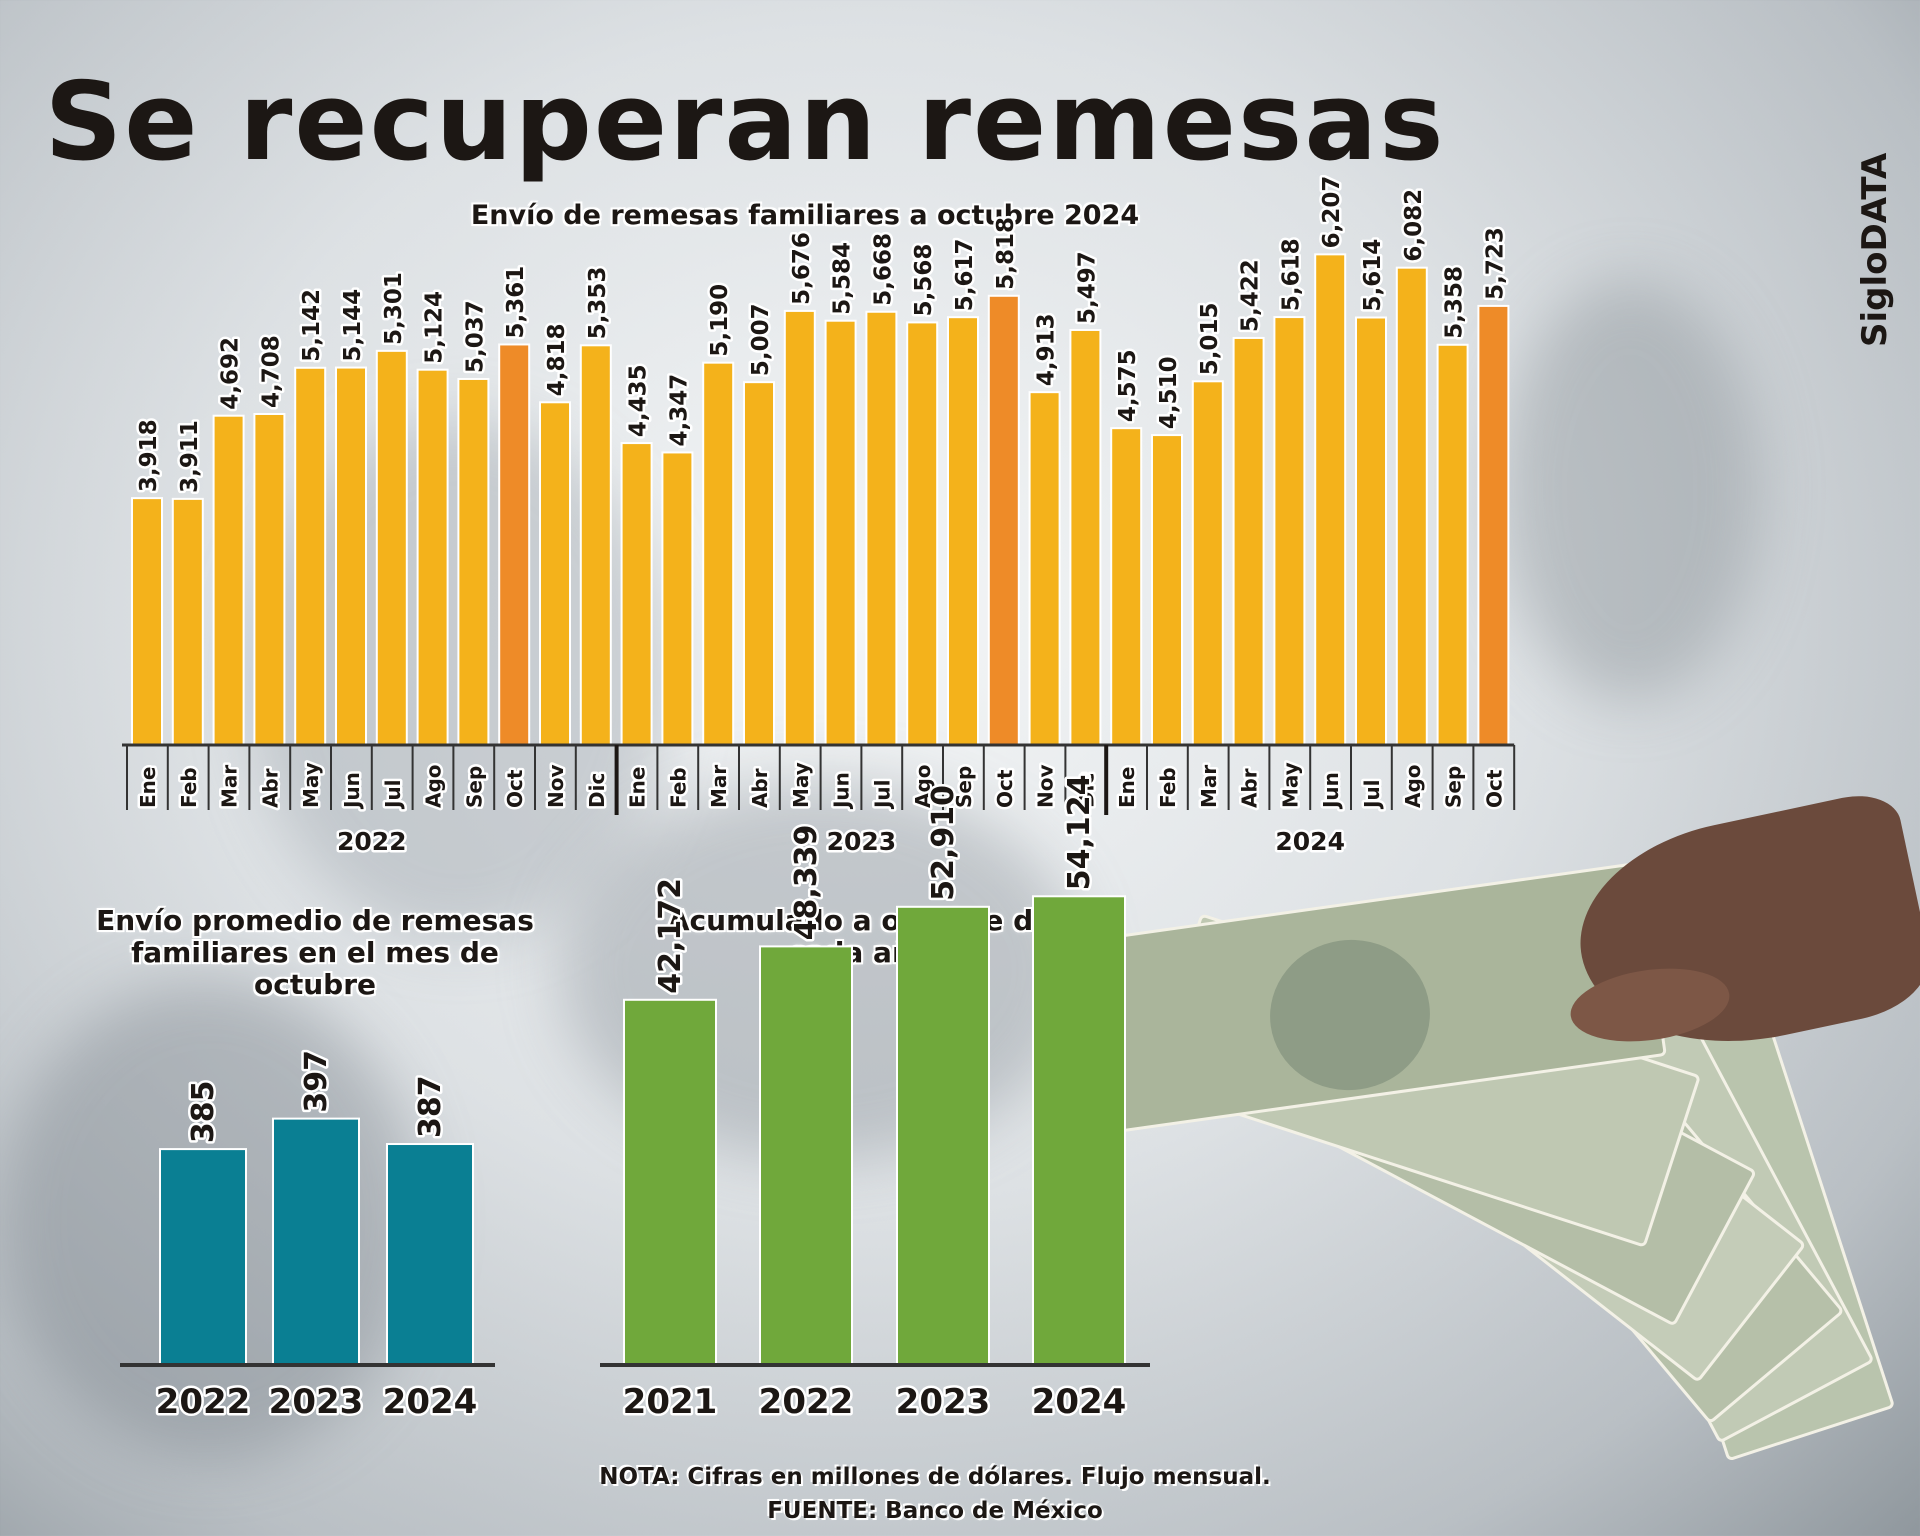  Describe the element at coordinates (943, 843) in the screenshot. I see `cumulative-value-label: 52,910` at that location.